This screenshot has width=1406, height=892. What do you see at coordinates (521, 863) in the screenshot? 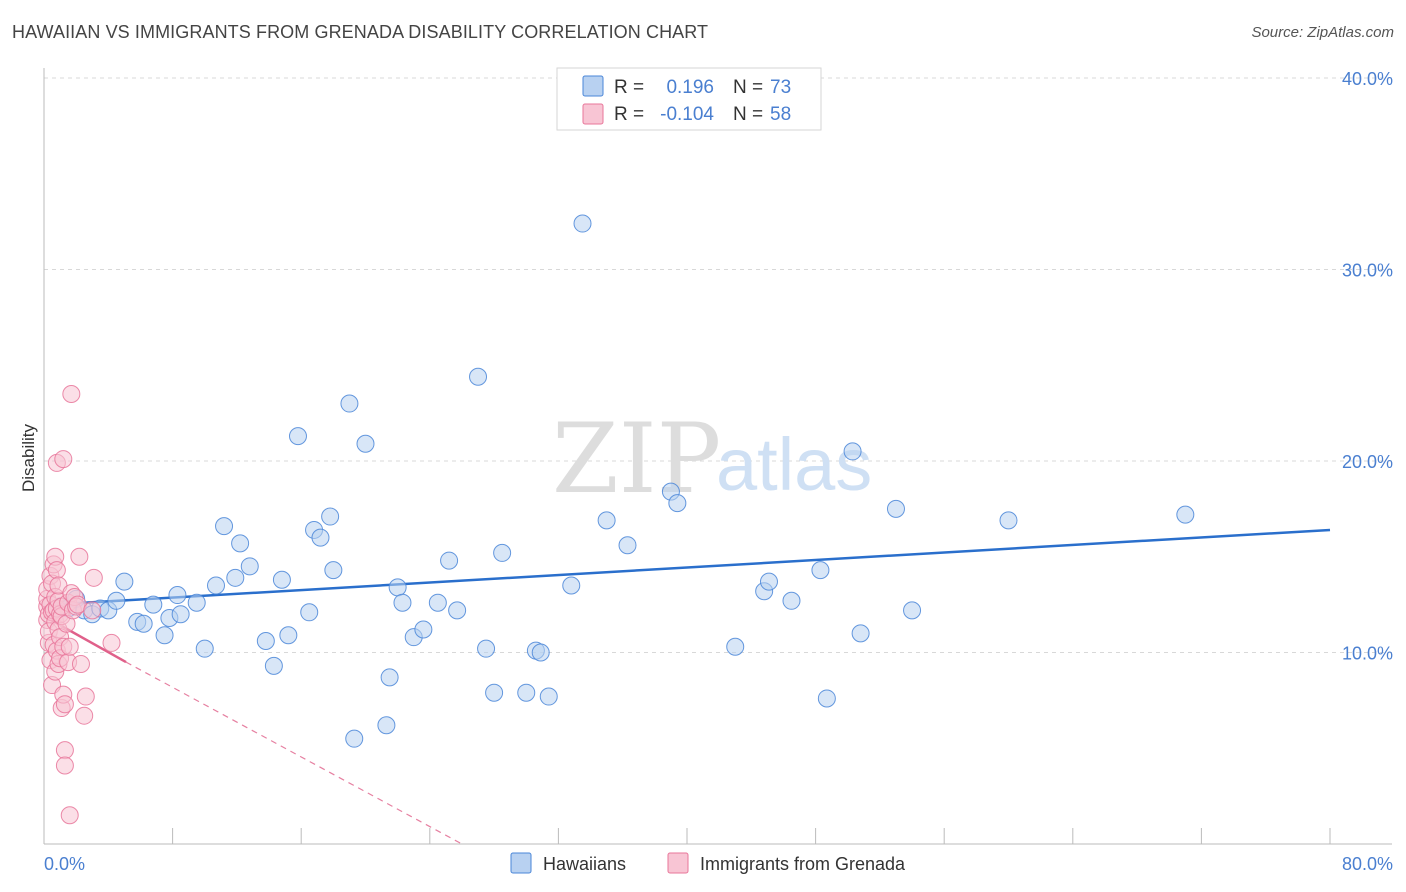
I see `bottom-legend-swatch-hawaiians` at bounding box center [521, 863].